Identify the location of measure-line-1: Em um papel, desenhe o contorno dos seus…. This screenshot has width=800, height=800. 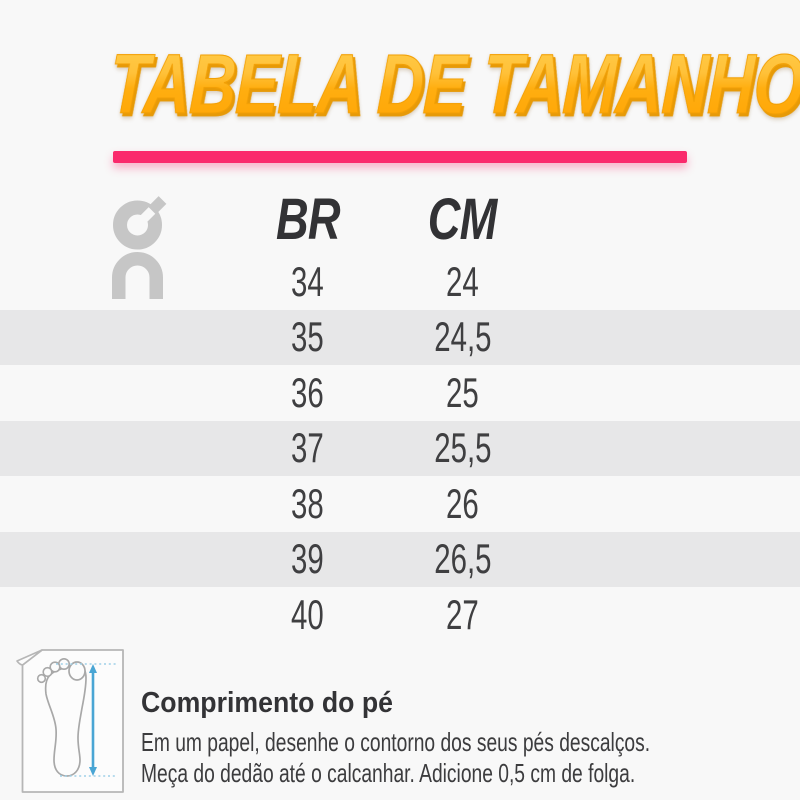
(396, 742).